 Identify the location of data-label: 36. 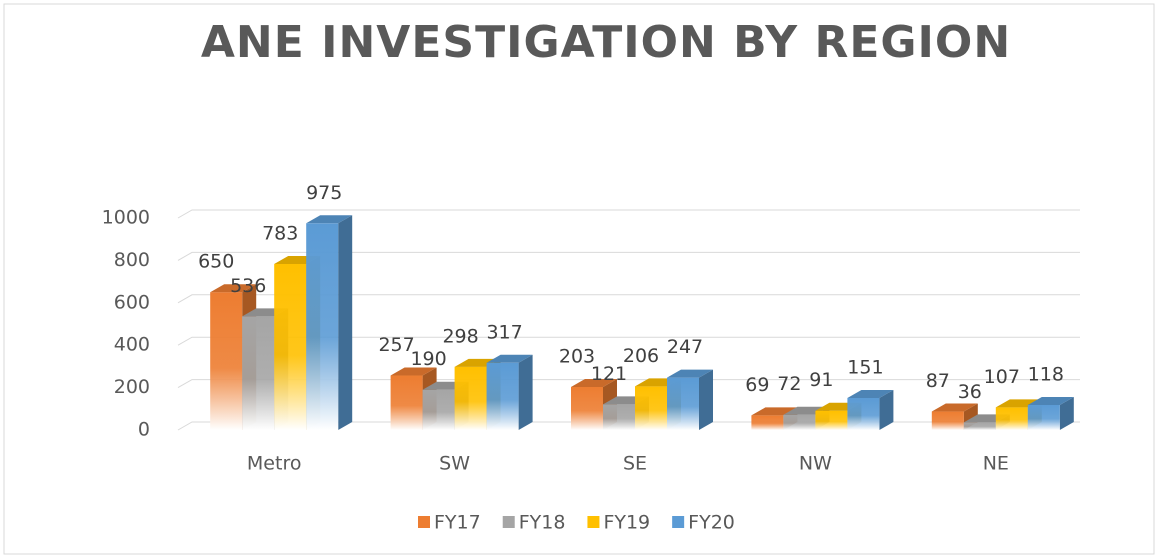
(970, 392).